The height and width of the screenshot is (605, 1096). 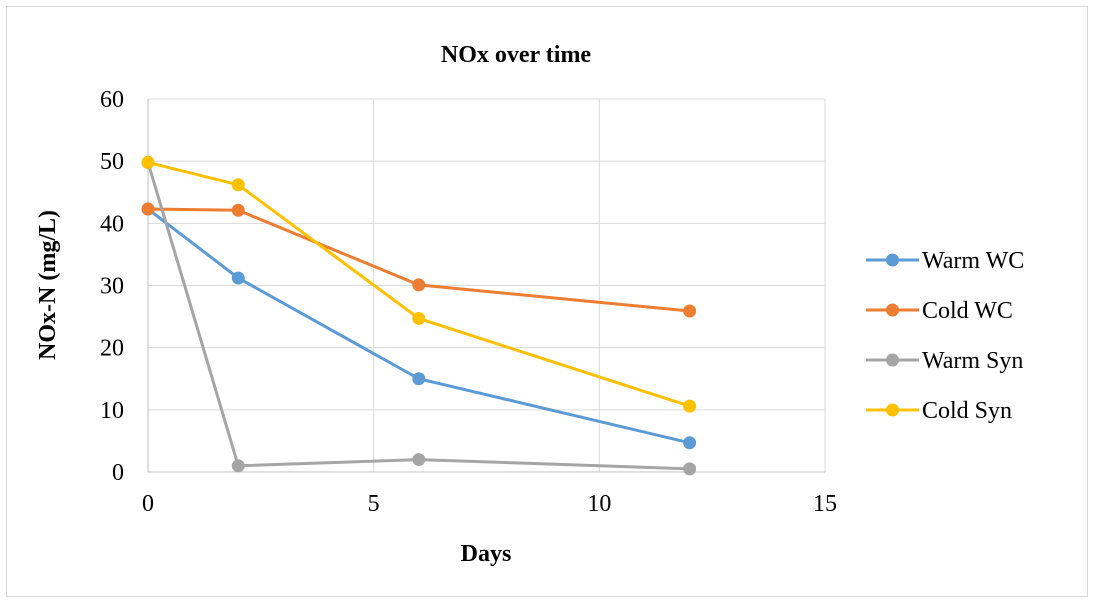 I want to click on x-tick-label: 10, so click(x=599, y=504).